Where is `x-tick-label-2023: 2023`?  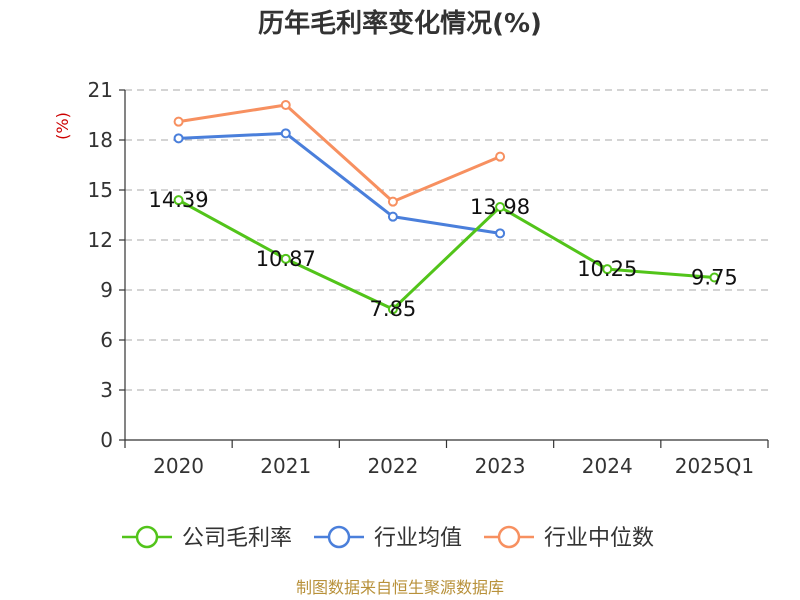
x-tick-label-2023: 2023 is located at coordinates (500, 466).